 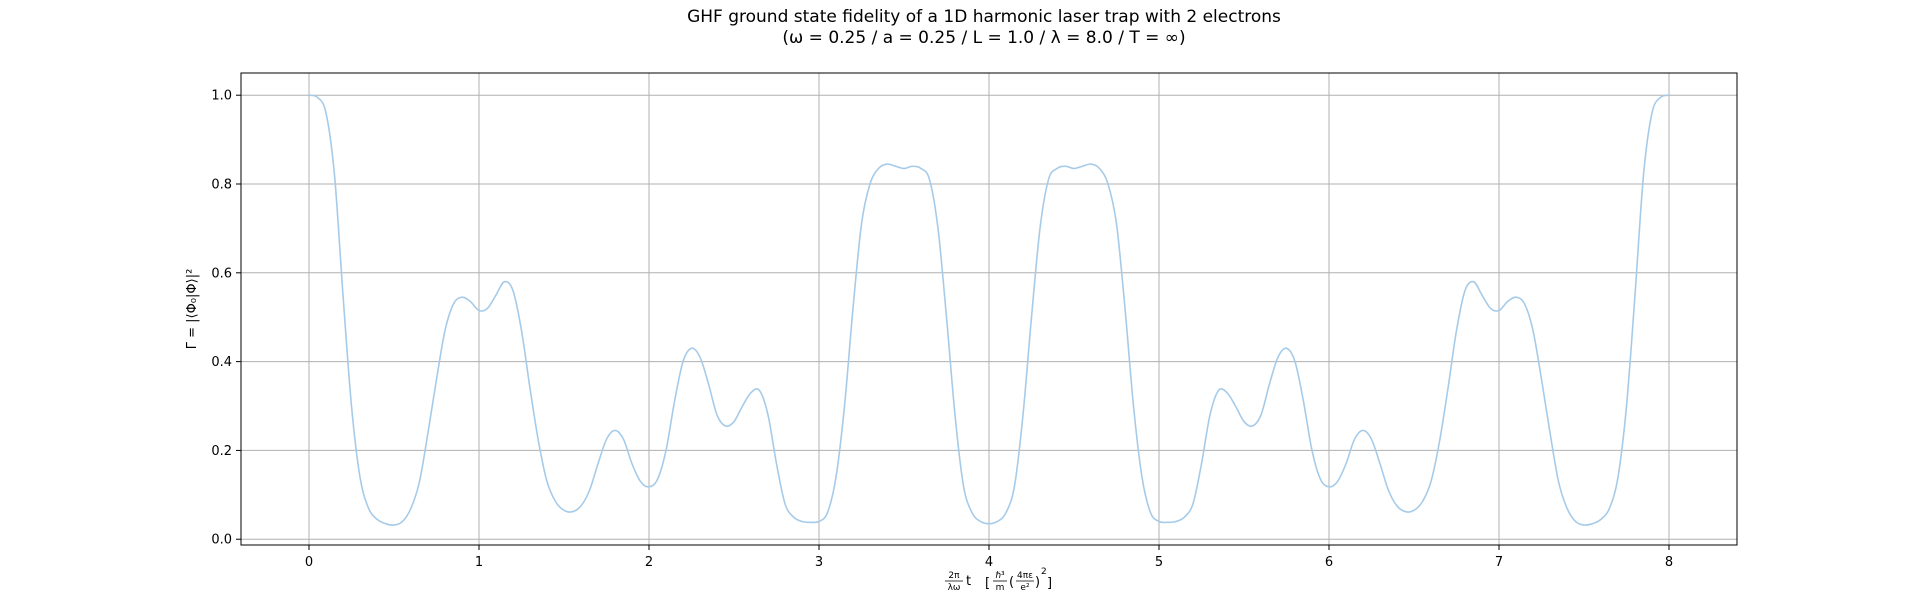 What do you see at coordinates (1025, 576) in the screenshot?
I see `x-label-unit-num: 4πε` at bounding box center [1025, 576].